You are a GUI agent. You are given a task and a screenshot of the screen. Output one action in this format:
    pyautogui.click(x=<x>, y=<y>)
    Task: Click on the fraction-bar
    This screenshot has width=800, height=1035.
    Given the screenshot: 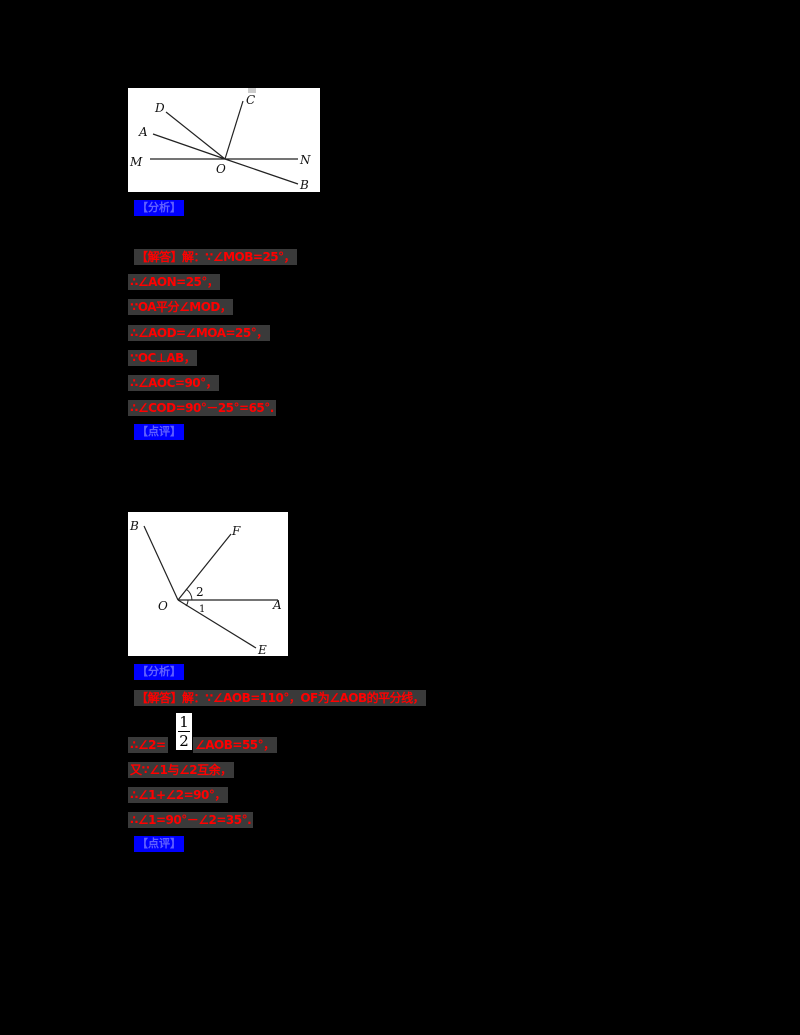 What is the action you would take?
    pyautogui.click(x=184, y=731)
    